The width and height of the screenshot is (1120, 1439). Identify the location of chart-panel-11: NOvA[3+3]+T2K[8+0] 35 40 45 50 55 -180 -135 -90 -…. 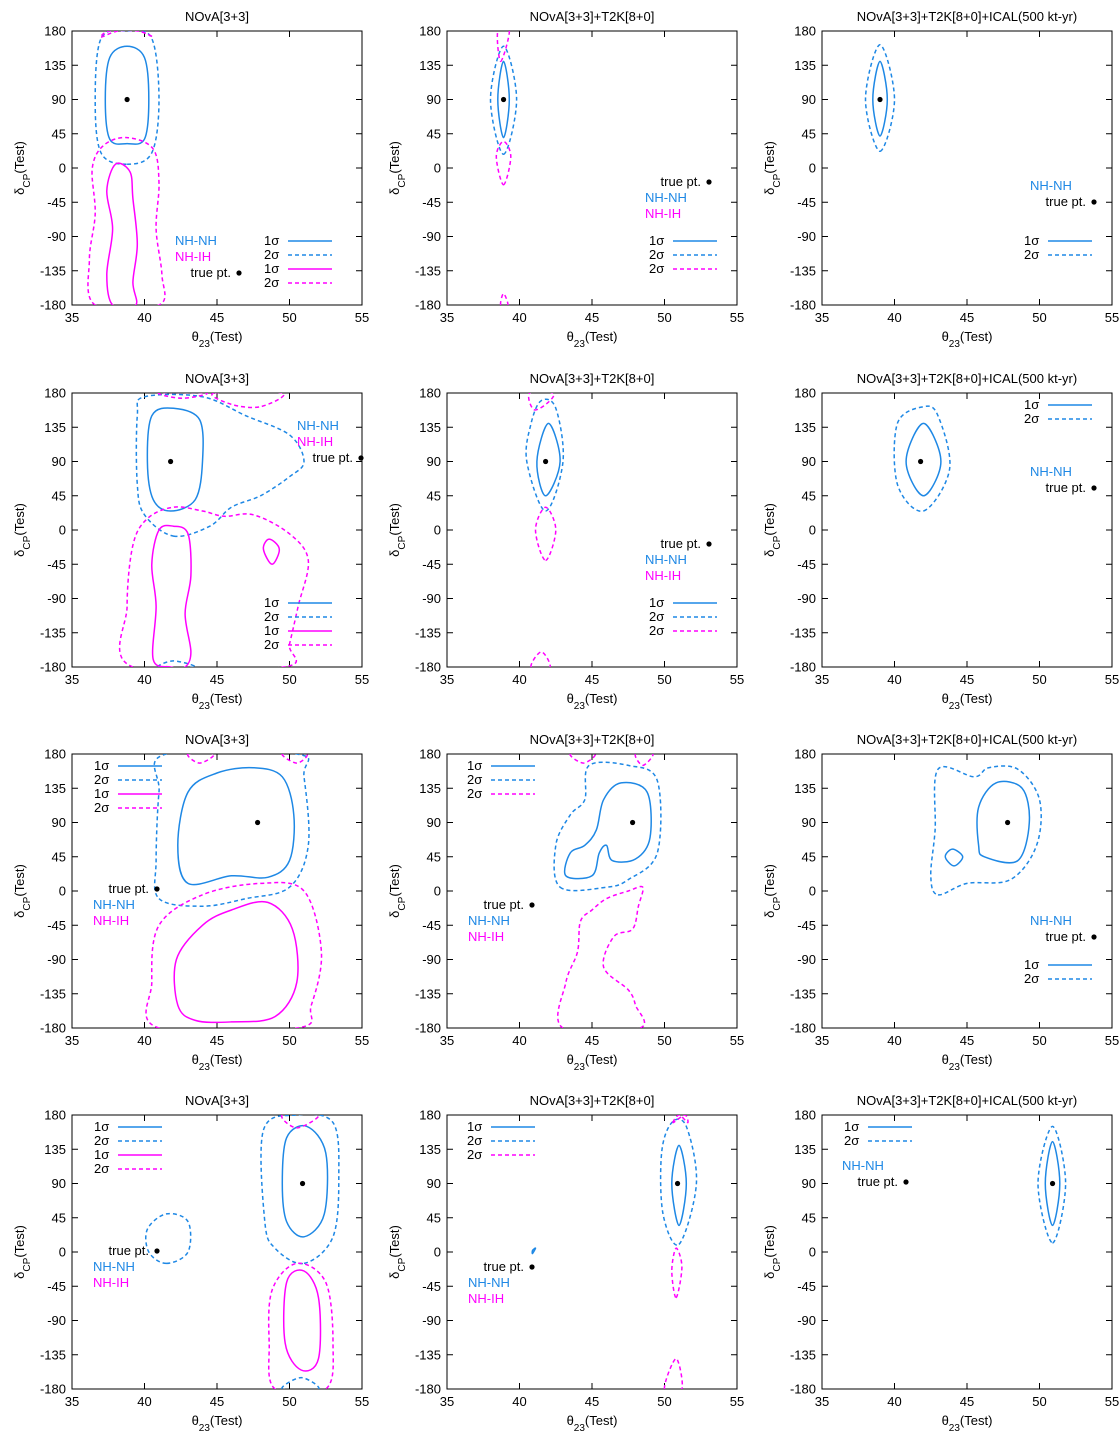
(565, 1263).